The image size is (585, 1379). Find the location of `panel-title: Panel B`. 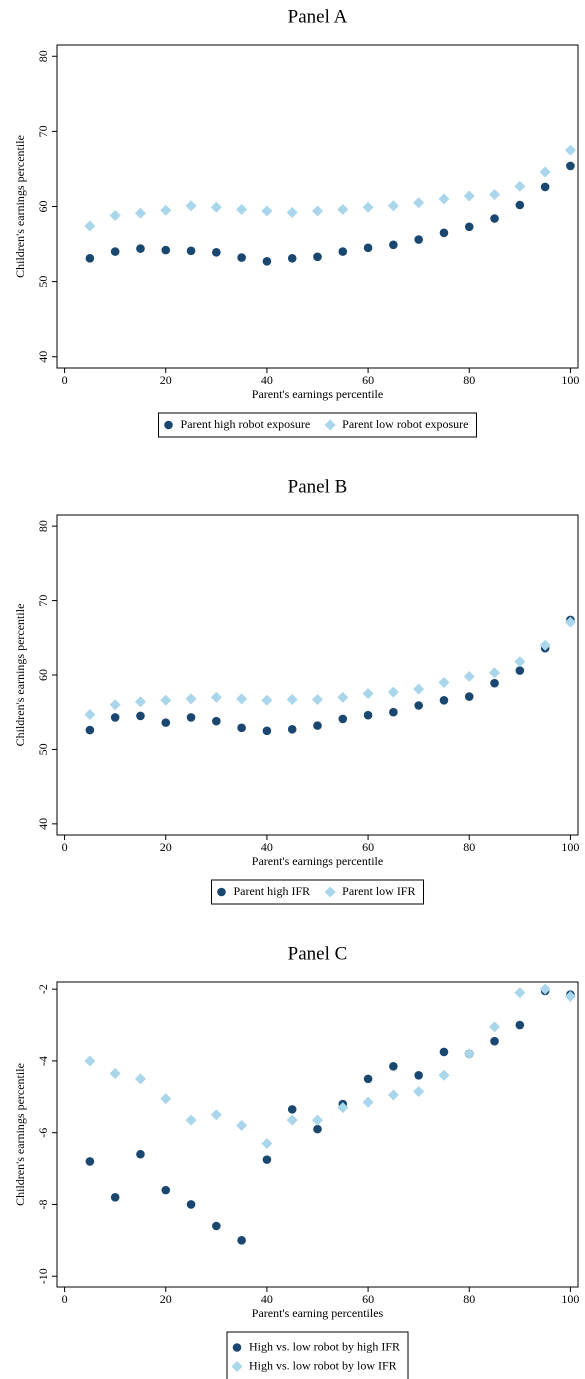

panel-title: Panel B is located at coordinates (318, 486).